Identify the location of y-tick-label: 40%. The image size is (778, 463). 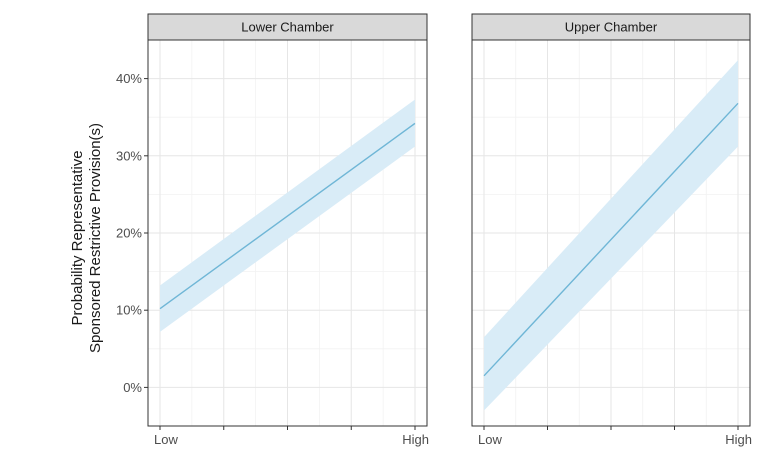
(129, 78).